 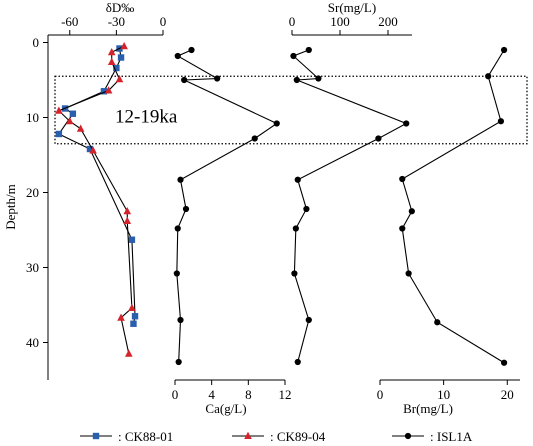 I want to click on x-axis-title-Ca: Ca(g/L), so click(x=225, y=408).